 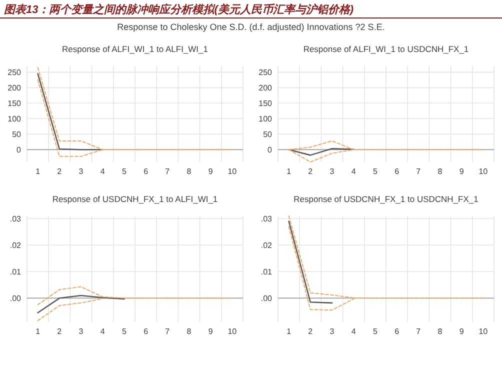 What do you see at coordinates (386, 199) in the screenshot?
I see `chart-title: Response of USDCNH_FX_1 to USDCNH_FX_1` at bounding box center [386, 199].